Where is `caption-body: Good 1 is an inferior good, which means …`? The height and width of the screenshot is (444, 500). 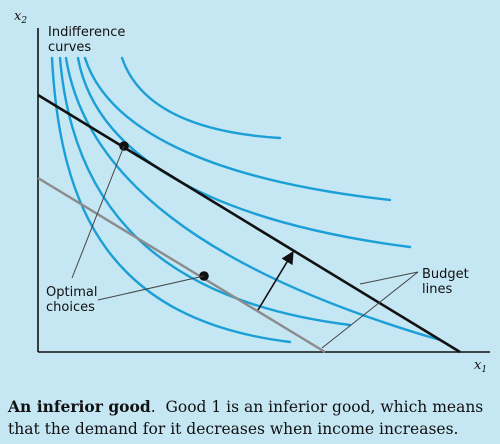 caption-body: Good 1 is an inferior good, which means … is located at coordinates (246, 418).